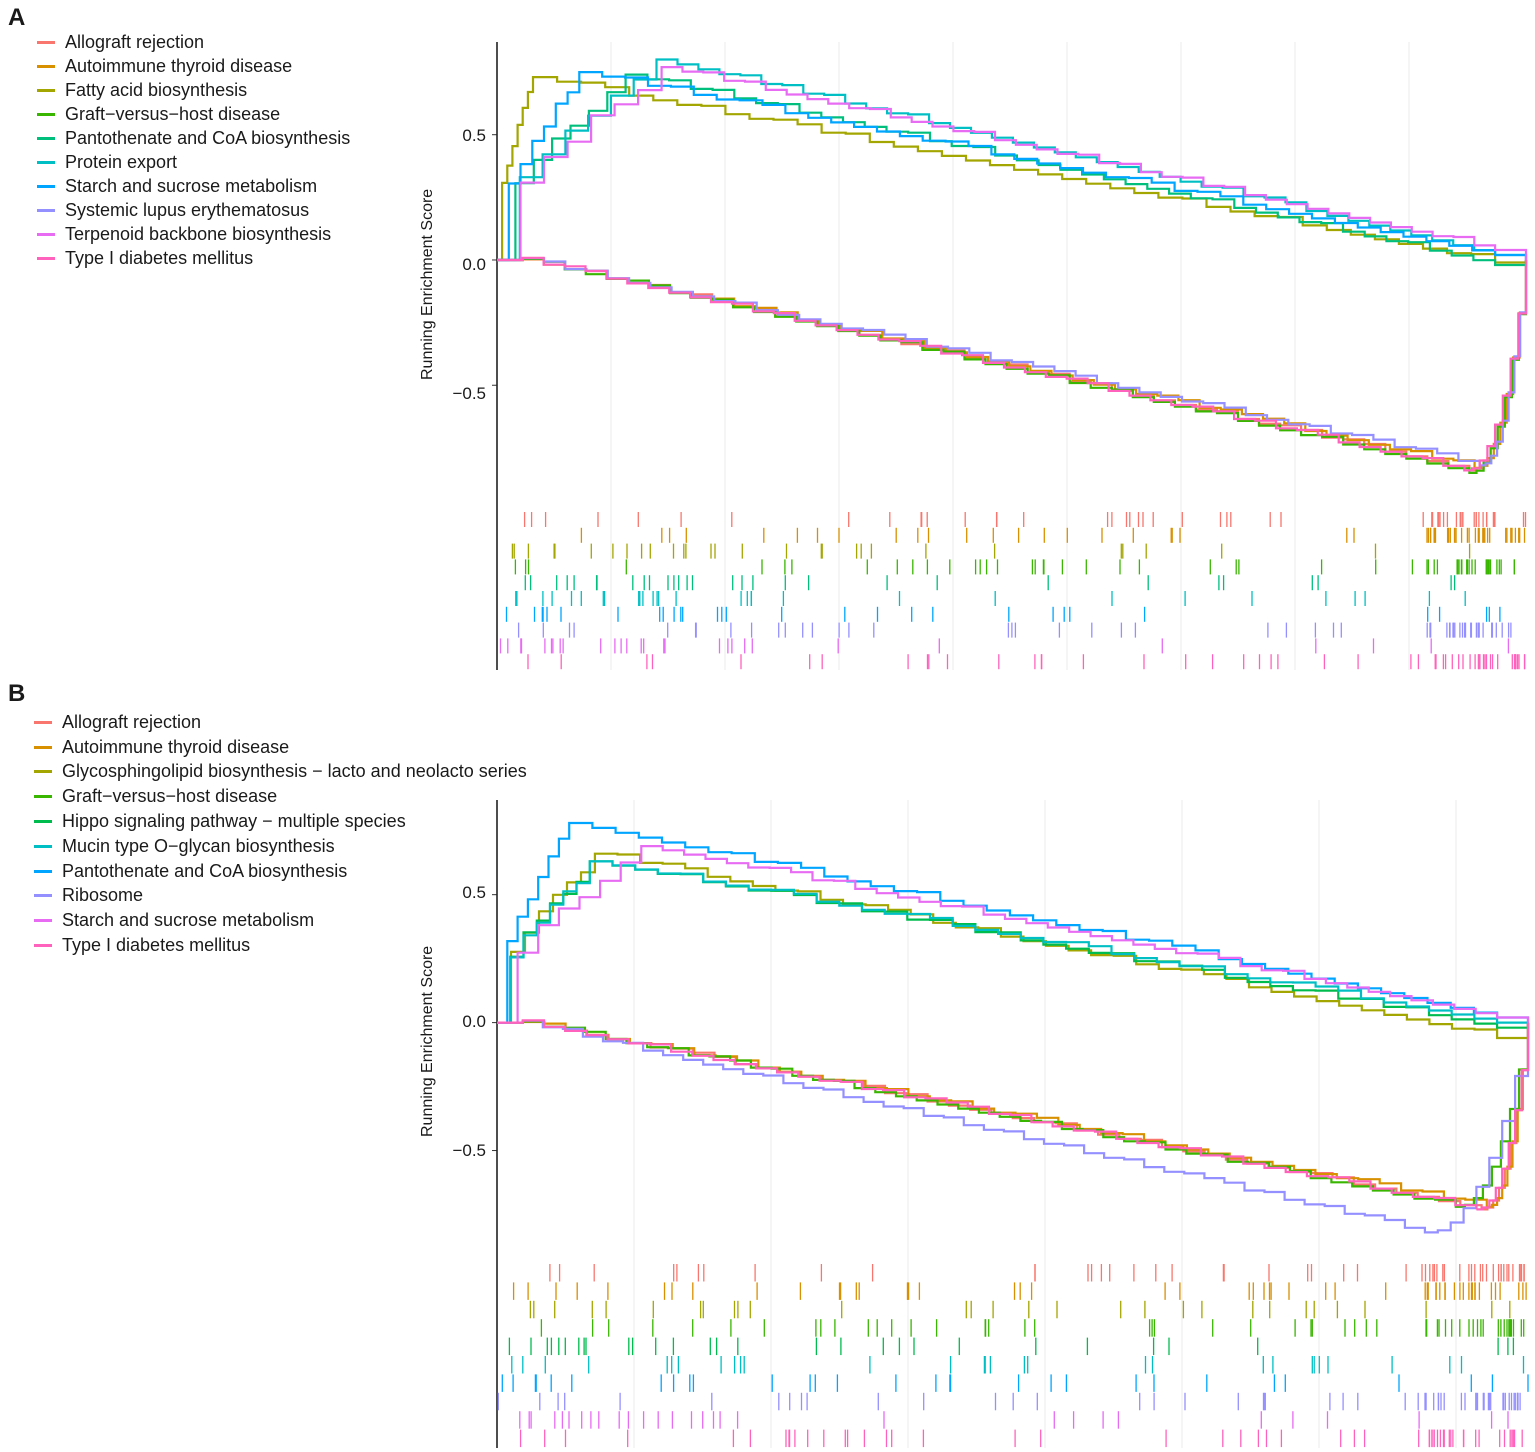 This screenshot has height=1452, width=1535. I want to click on legend-item: Protein export, so click(193, 162).